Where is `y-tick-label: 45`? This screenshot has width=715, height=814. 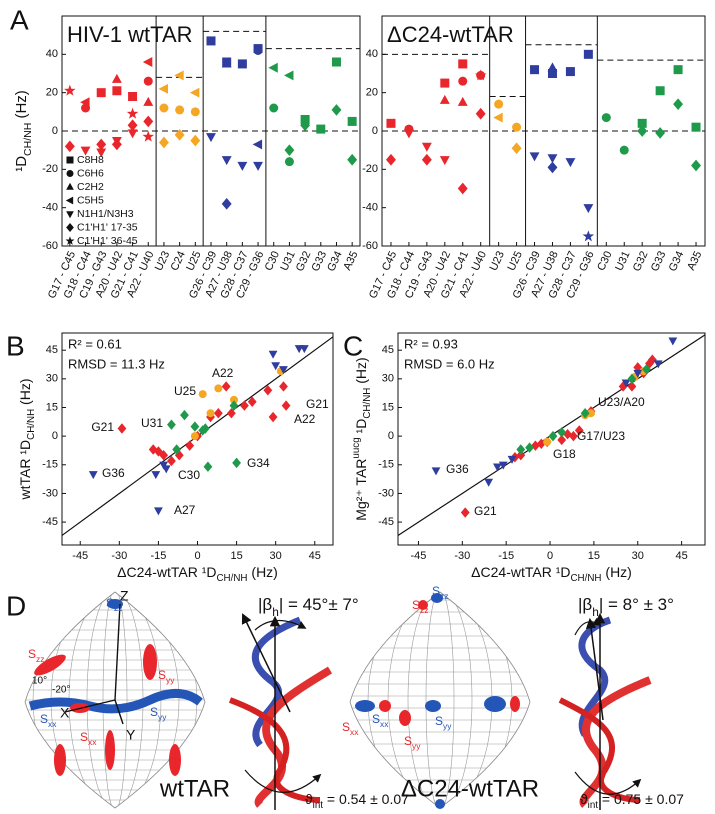 y-tick-label: 45 is located at coordinates (388, 350).